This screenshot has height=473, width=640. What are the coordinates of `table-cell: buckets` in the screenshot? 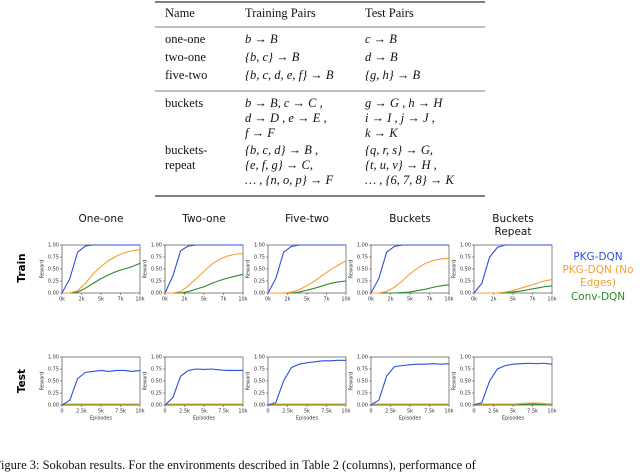 It's located at (184, 103).